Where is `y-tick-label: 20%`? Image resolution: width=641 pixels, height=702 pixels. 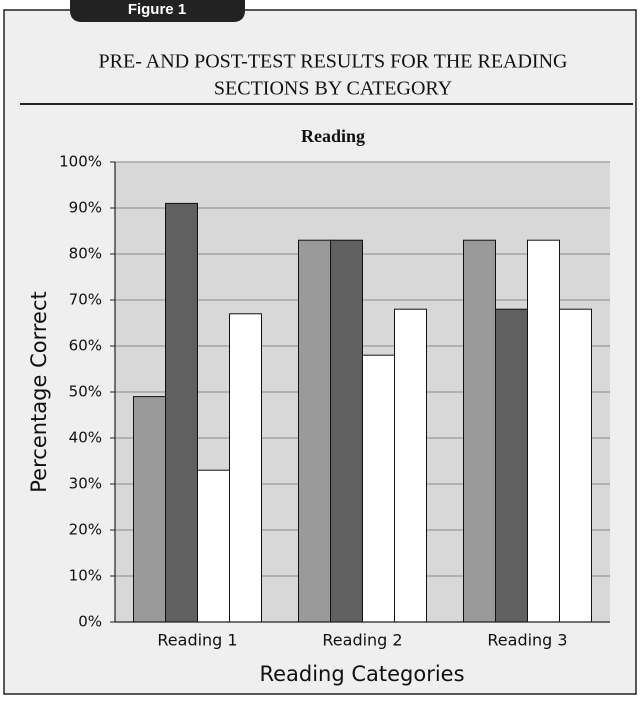
y-tick-label: 20% is located at coordinates (85, 530).